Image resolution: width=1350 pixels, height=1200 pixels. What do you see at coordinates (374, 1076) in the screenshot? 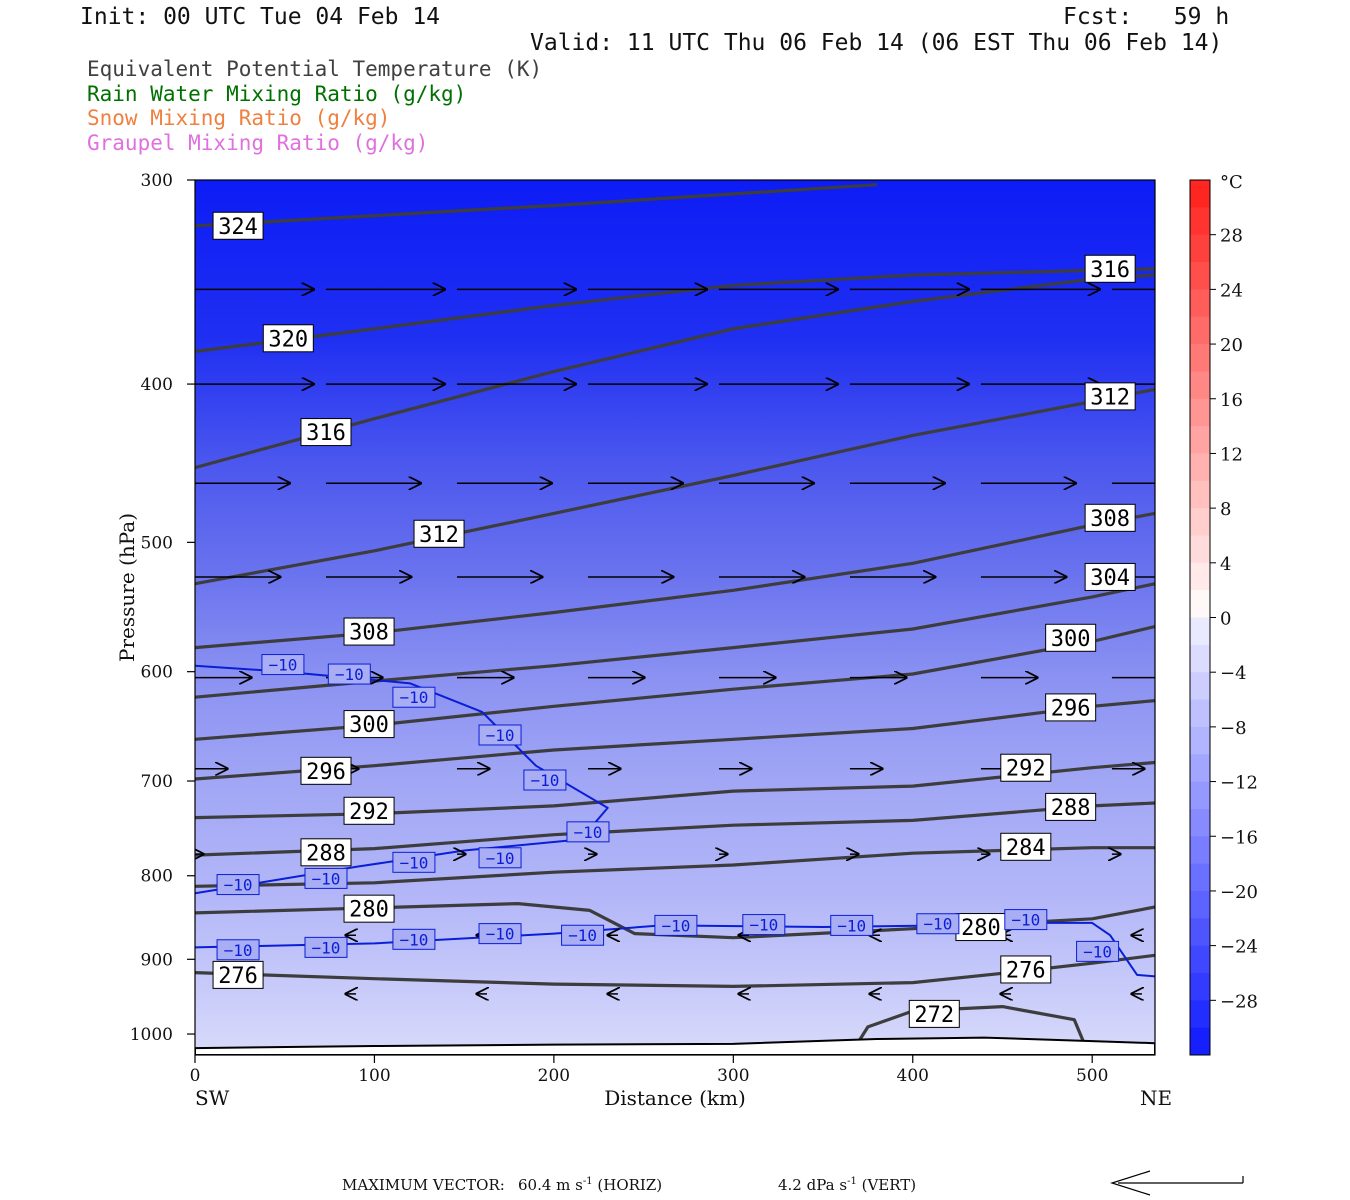
I see `x-tick-label: 100` at bounding box center [374, 1076].